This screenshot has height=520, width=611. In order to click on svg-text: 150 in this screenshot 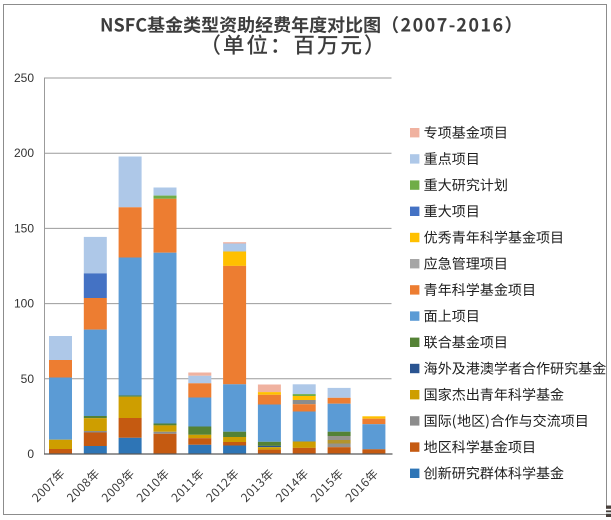, I will do `click(24, 228)`.